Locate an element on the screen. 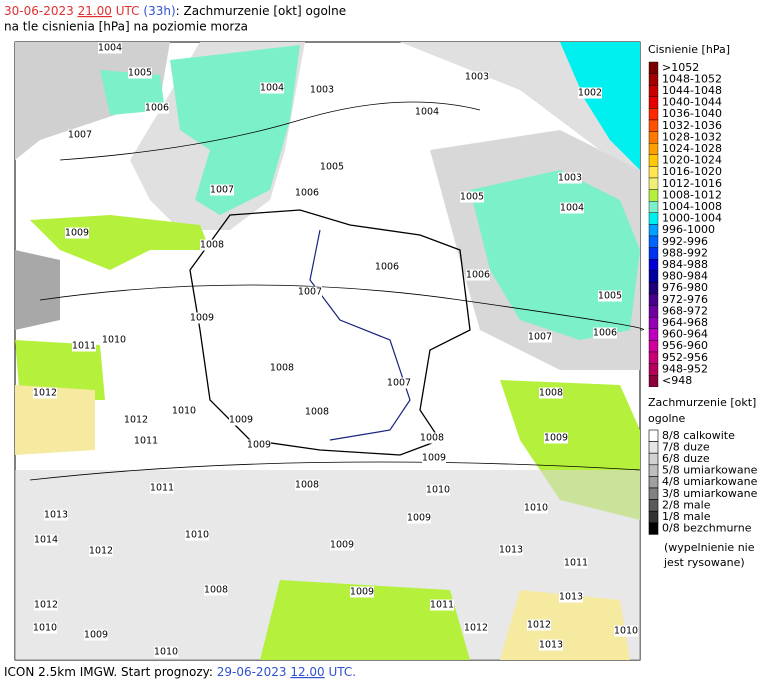  legend-label: 1028-1032 is located at coordinates (692, 136).